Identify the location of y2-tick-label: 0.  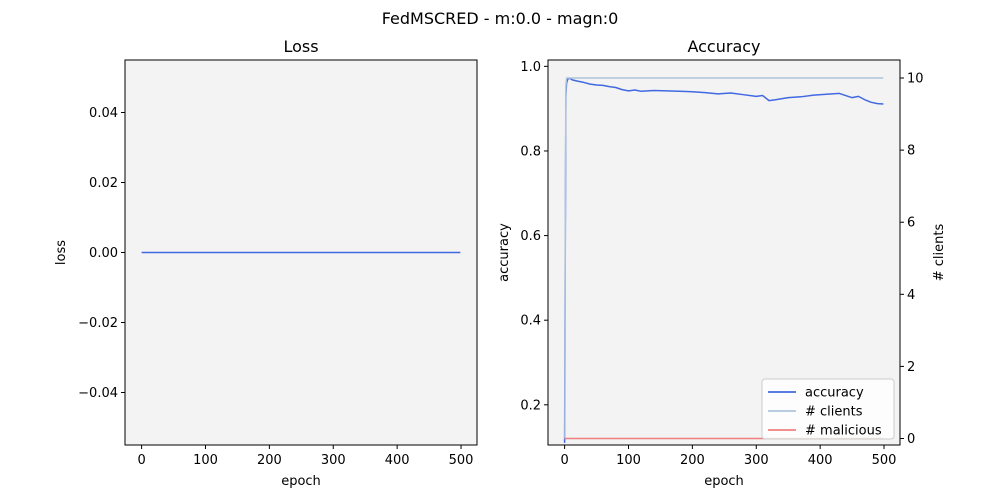
(911, 439).